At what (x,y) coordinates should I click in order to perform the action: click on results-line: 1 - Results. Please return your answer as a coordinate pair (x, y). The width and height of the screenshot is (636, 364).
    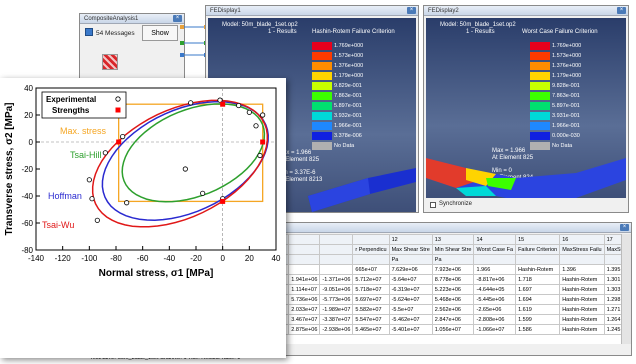
    Looking at the image, I should click on (480, 32).